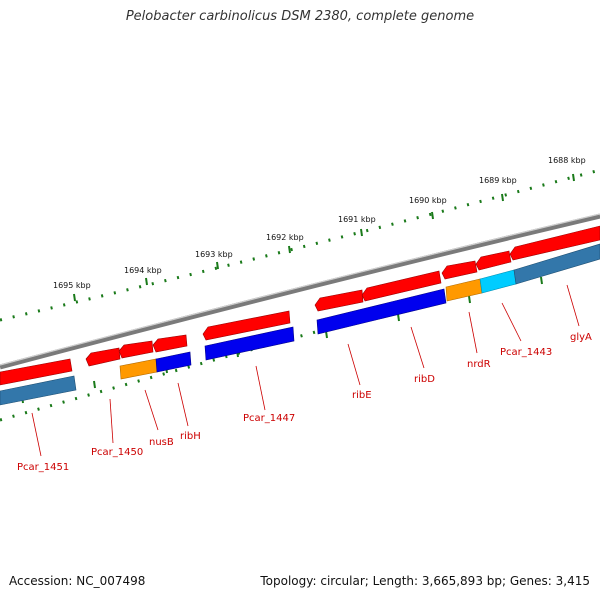  I want to click on gene-label-nrdr: nrdR, so click(479, 364).